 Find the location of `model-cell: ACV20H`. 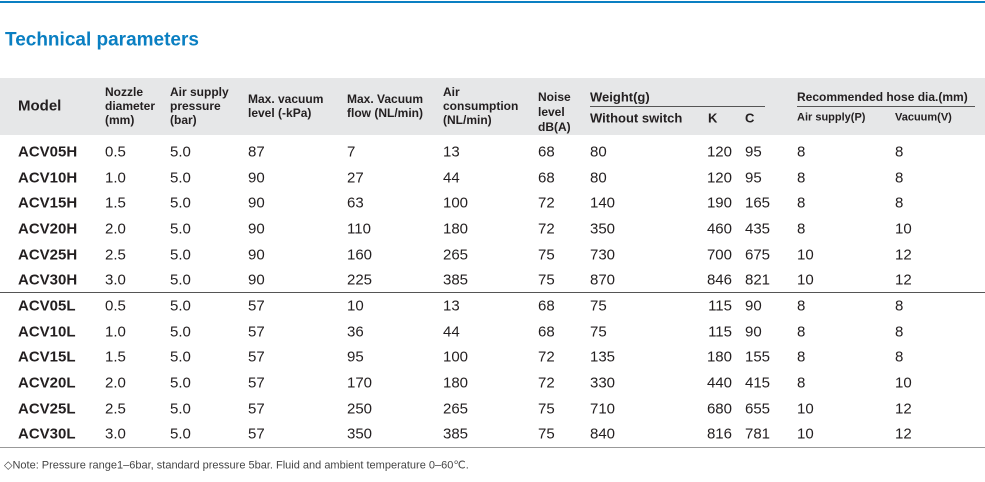

model-cell: ACV20H is located at coordinates (48, 229).